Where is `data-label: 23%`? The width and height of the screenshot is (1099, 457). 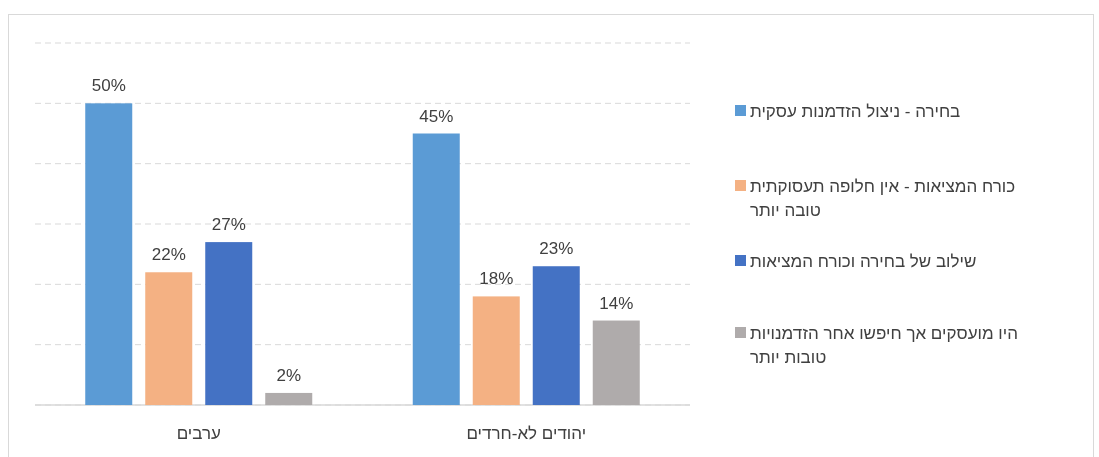 data-label: 23% is located at coordinates (556, 249).